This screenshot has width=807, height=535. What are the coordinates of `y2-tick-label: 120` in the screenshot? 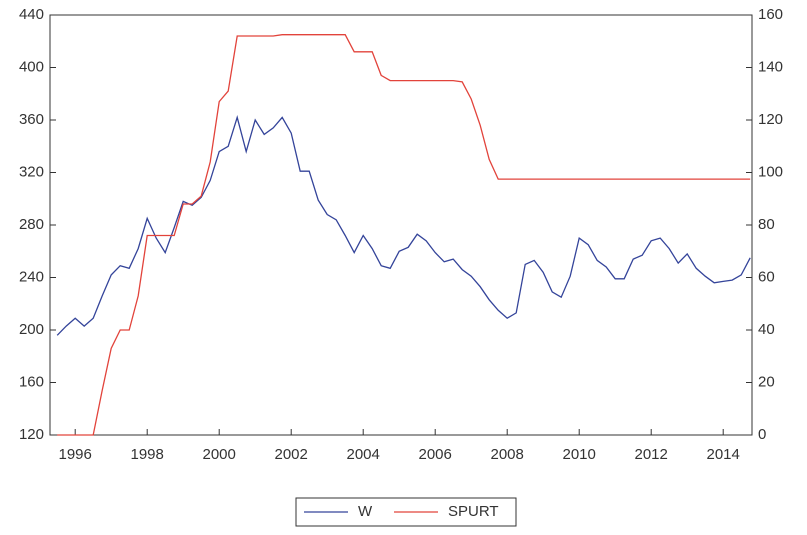 It's located at (770, 119).